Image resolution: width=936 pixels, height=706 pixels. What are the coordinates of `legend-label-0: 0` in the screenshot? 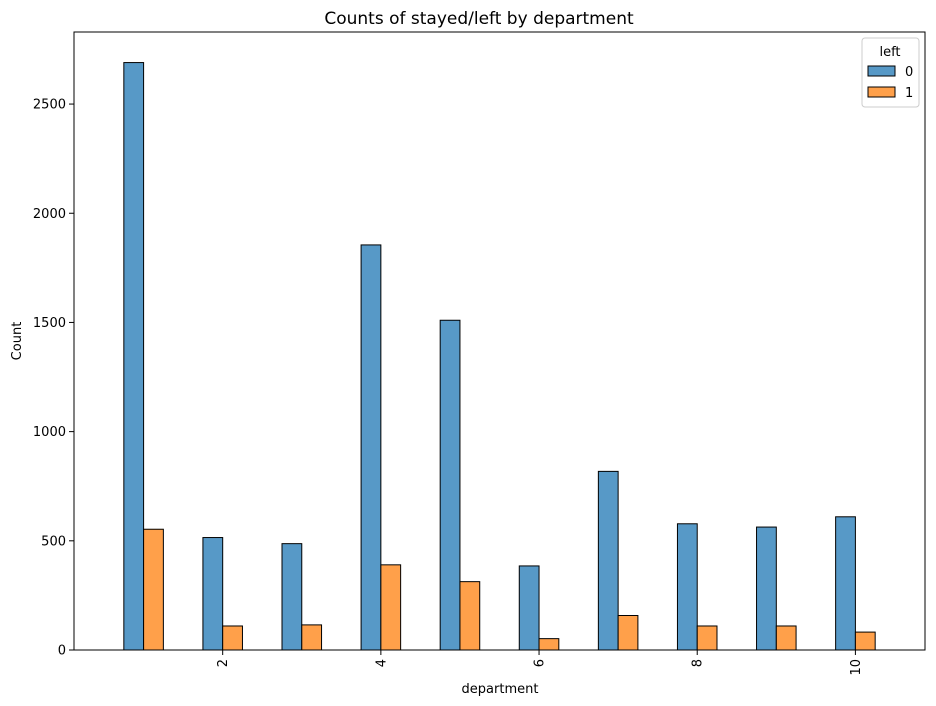 It's located at (909, 72).